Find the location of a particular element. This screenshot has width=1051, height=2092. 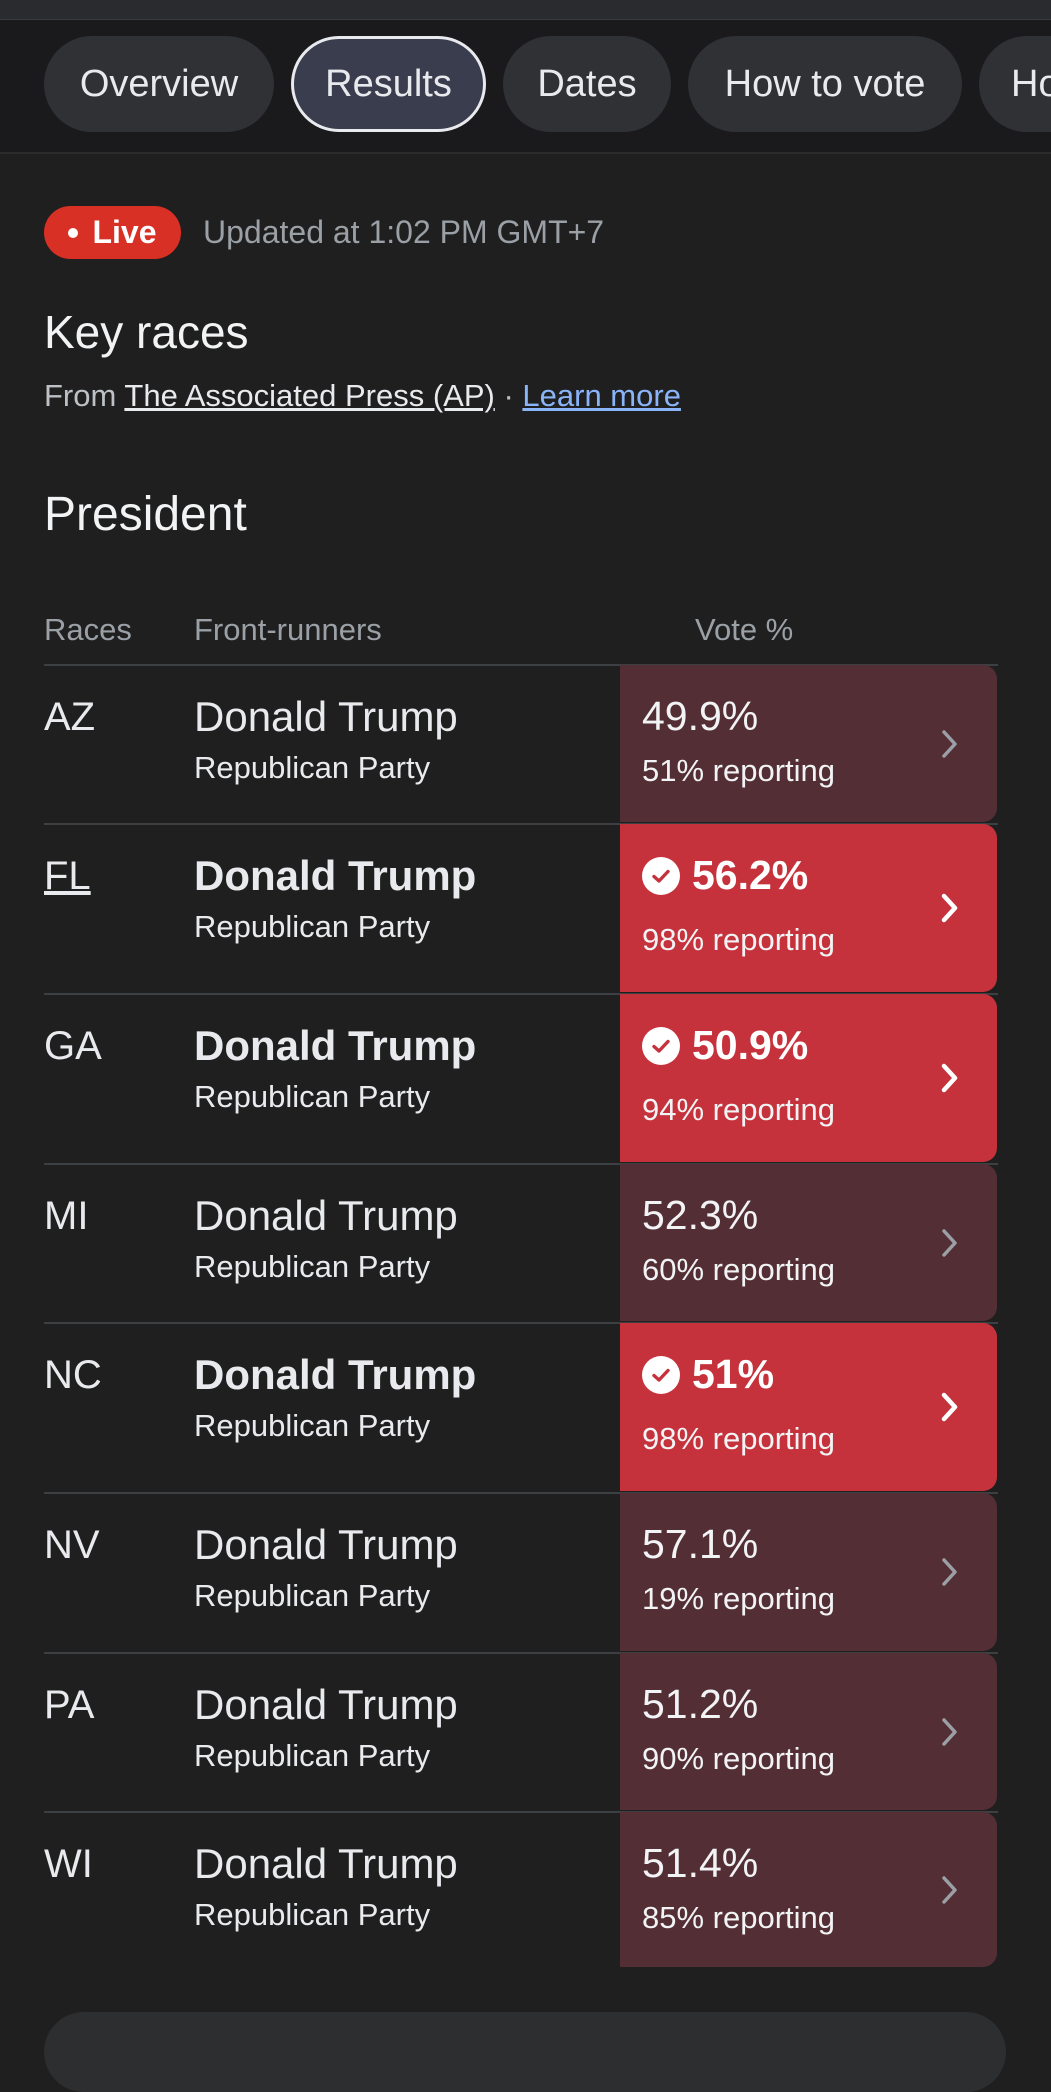

tab-overview: Overview is located at coordinates (159, 84).